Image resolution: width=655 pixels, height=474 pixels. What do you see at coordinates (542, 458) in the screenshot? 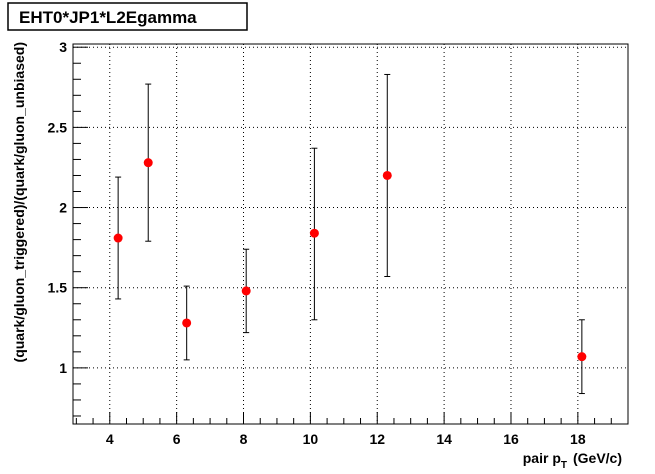
I see `x-axis-title-main: pair p` at bounding box center [542, 458].